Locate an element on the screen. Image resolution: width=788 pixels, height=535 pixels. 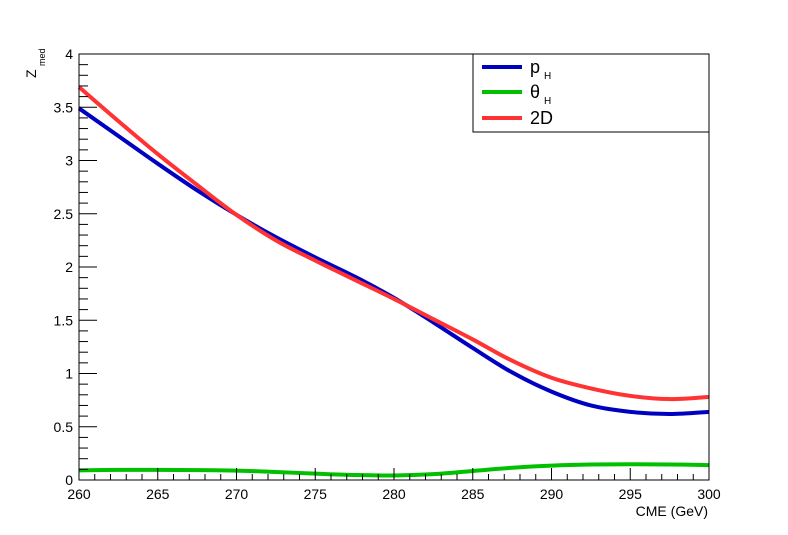
y-axis-title-main: Z is located at coordinates (31, 73).